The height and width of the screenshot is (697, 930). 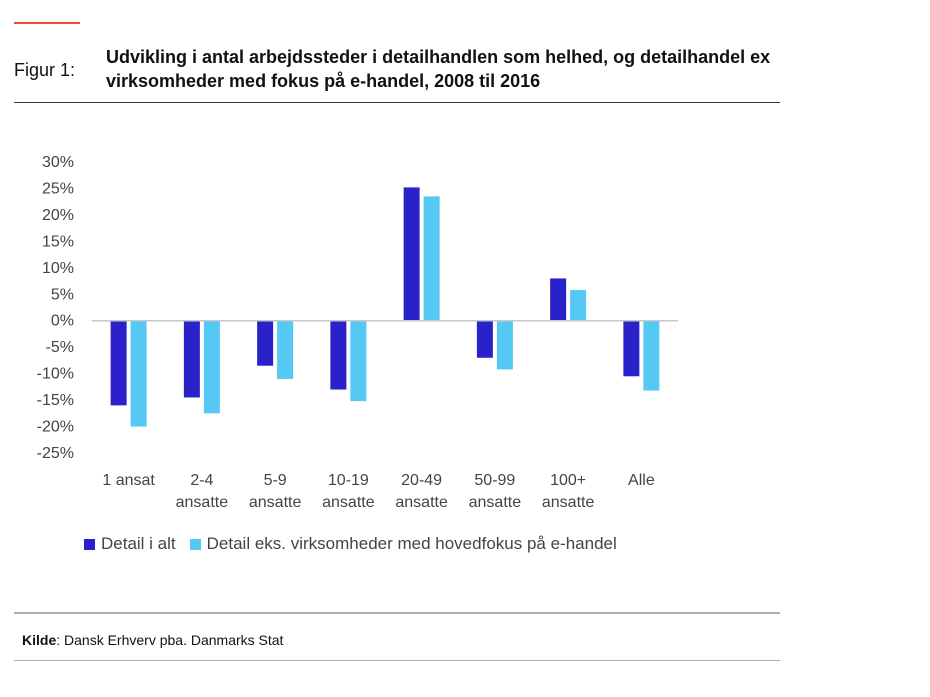 I want to click on x-tick-label: 2-4, so click(x=201, y=480).